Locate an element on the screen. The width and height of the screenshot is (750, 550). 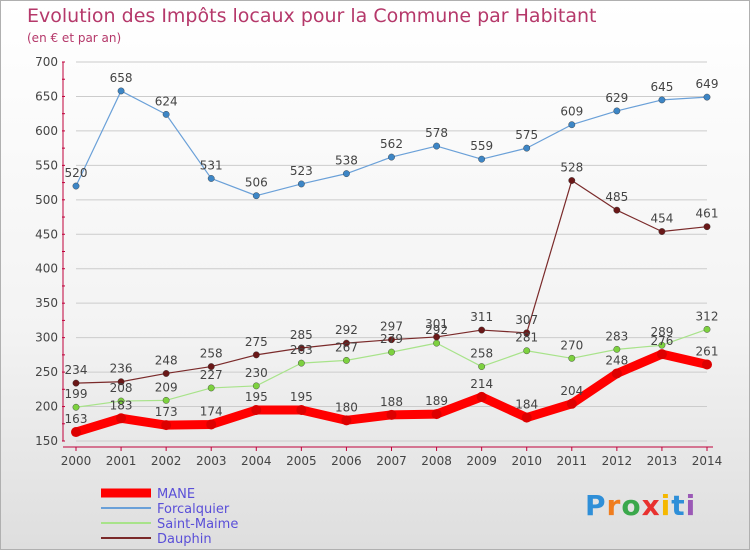
data-label: 195 is located at coordinates (301, 397).